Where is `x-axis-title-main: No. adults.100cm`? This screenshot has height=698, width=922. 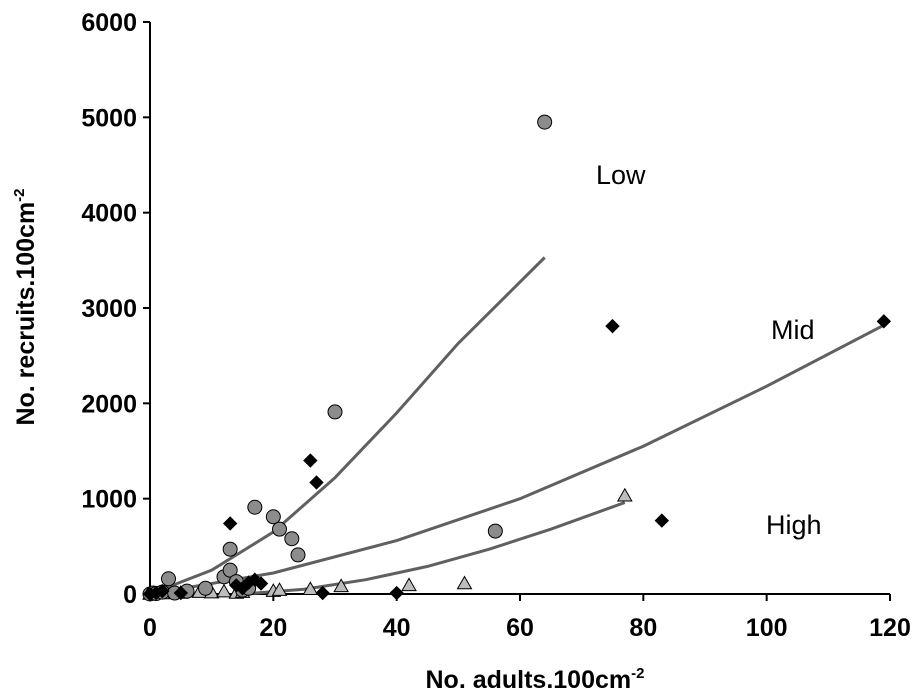
x-axis-title-main: No. adults.100cm is located at coordinates (529, 680).